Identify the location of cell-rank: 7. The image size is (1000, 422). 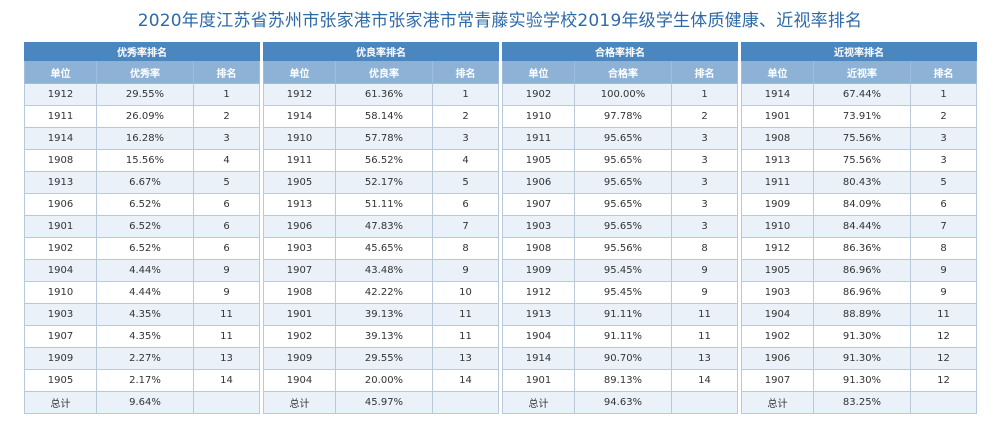
(465, 226).